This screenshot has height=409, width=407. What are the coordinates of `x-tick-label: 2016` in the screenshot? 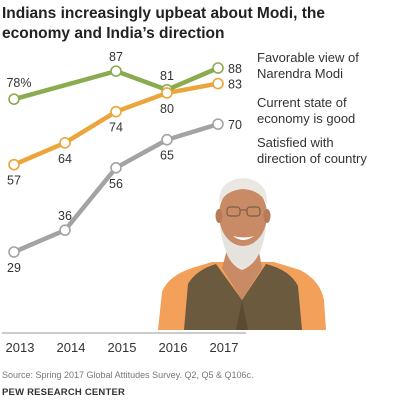 It's located at (173, 347).